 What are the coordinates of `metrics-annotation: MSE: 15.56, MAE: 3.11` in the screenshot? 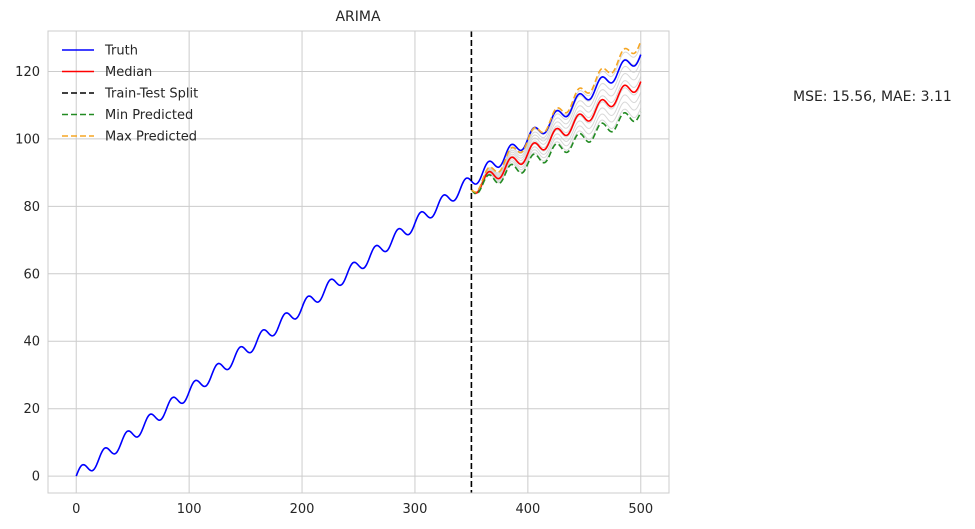 It's located at (872, 97).